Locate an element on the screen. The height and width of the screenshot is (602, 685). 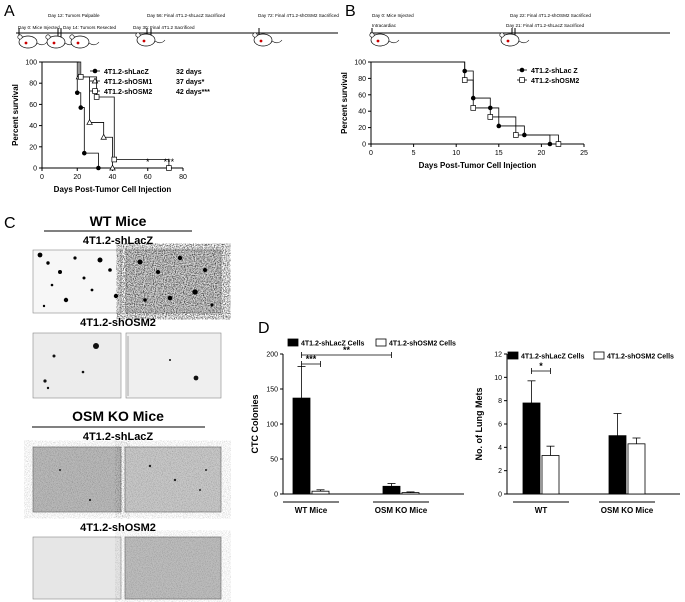
x-tick-label: 40 is located at coordinates (113, 177).